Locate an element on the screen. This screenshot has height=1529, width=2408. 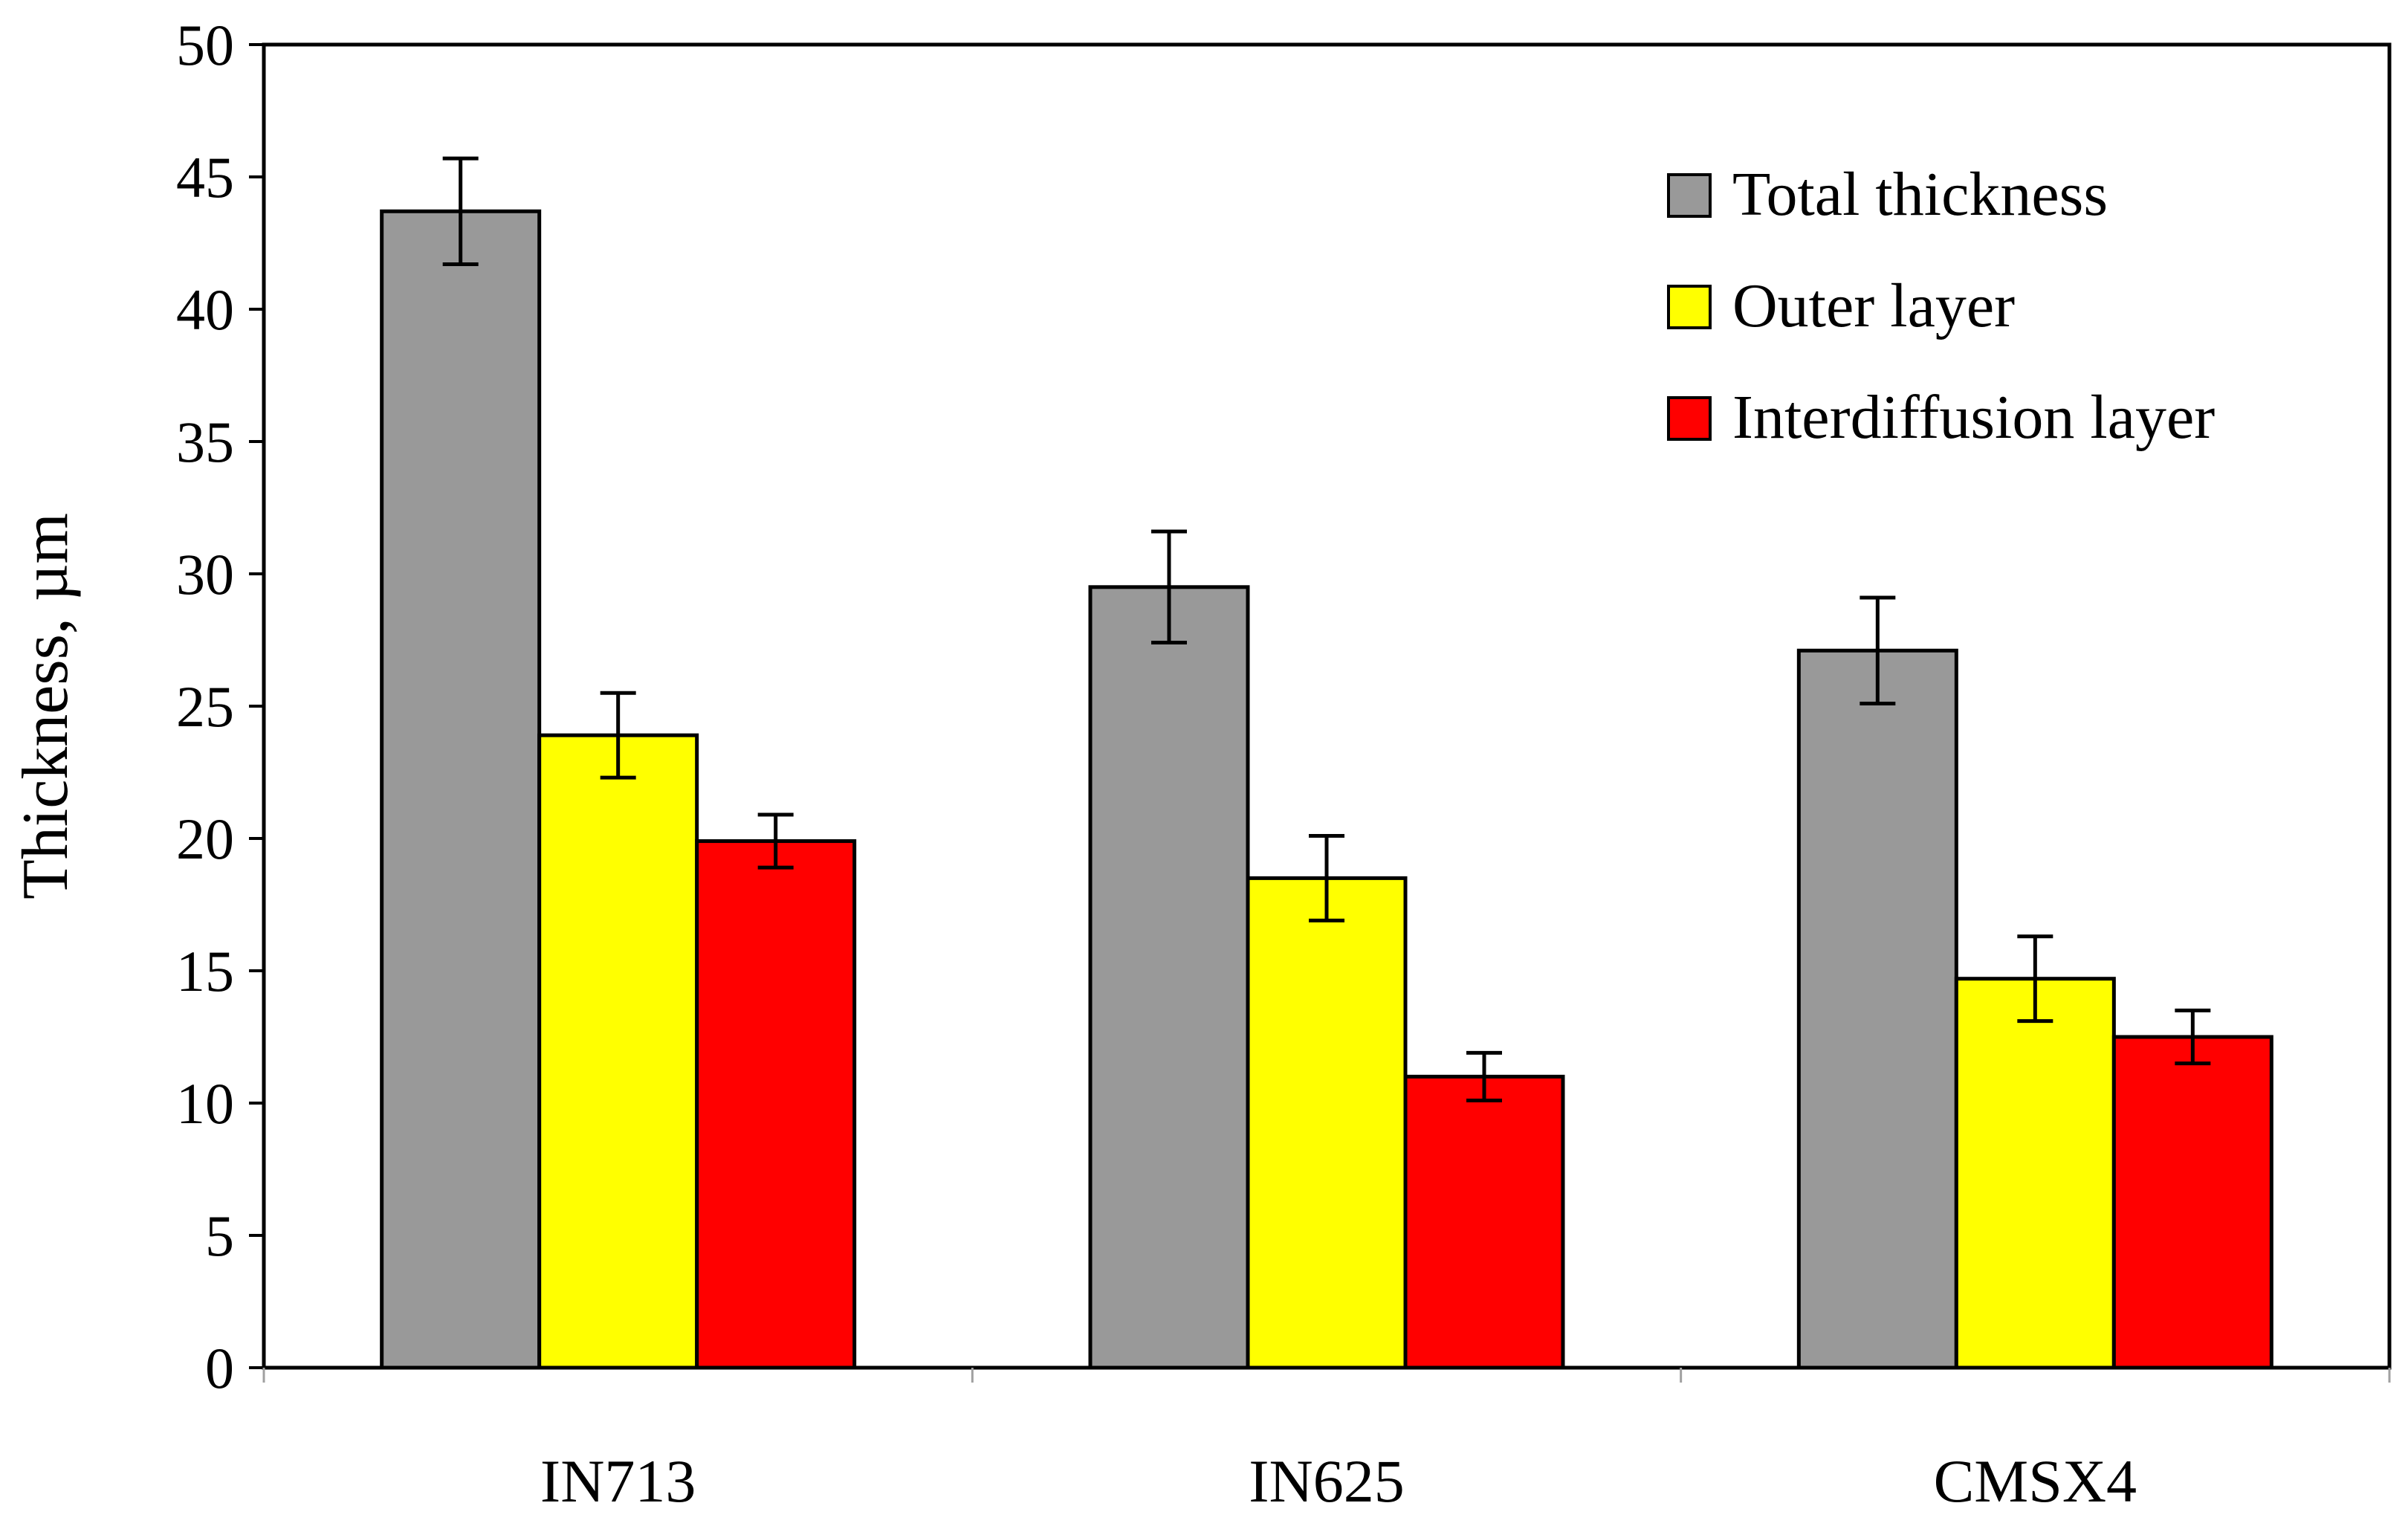
x-category-label: CMSX4 is located at coordinates (2036, 1481).